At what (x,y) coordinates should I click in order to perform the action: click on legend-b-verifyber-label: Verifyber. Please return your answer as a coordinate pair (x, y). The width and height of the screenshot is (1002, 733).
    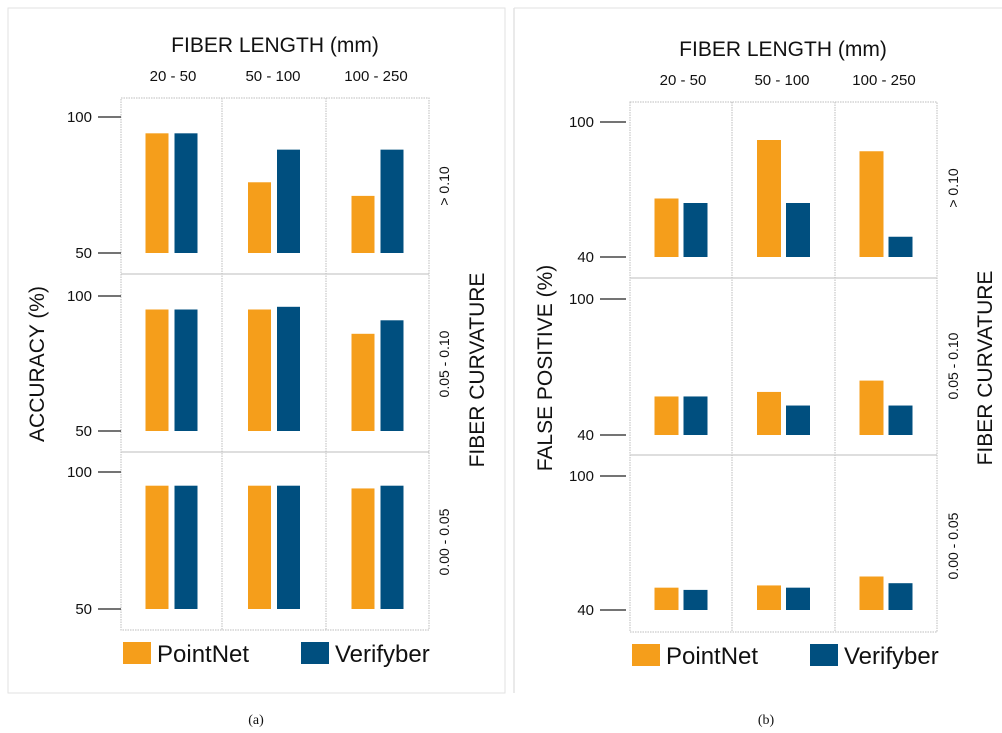
    Looking at the image, I should click on (891, 656).